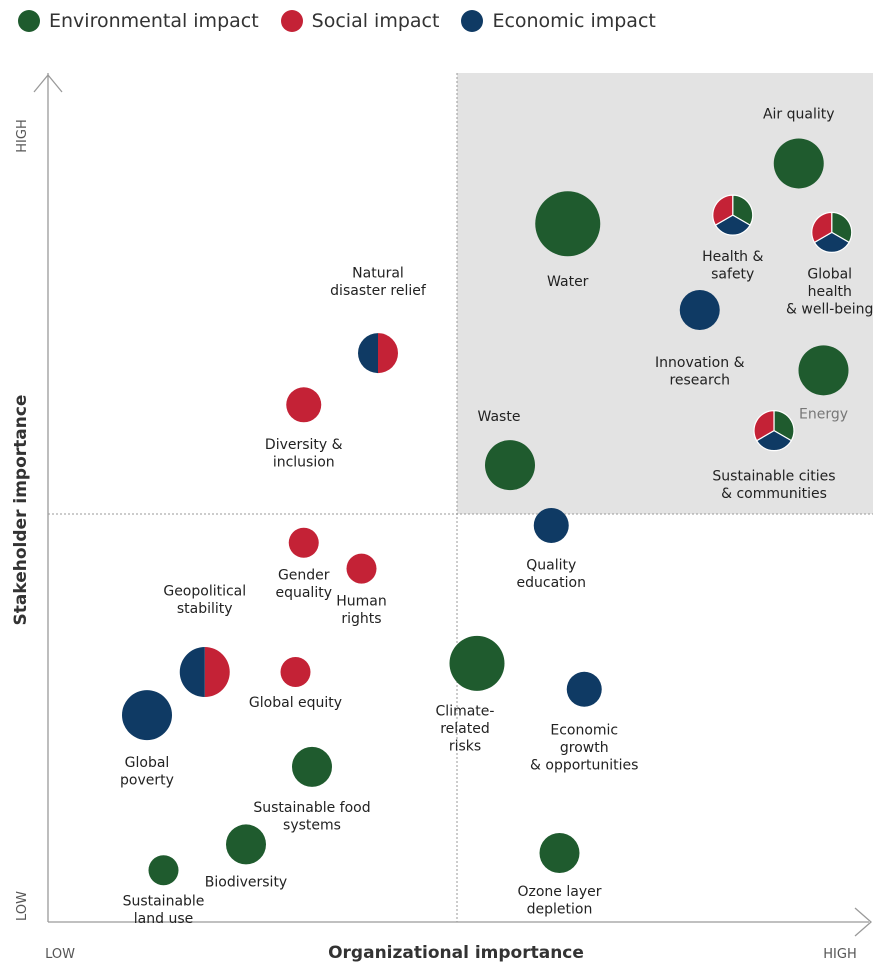 This screenshot has height=963, width=873. I want to click on bubble-segment-sustainable-cities-communities-ec, so click(774, 440).